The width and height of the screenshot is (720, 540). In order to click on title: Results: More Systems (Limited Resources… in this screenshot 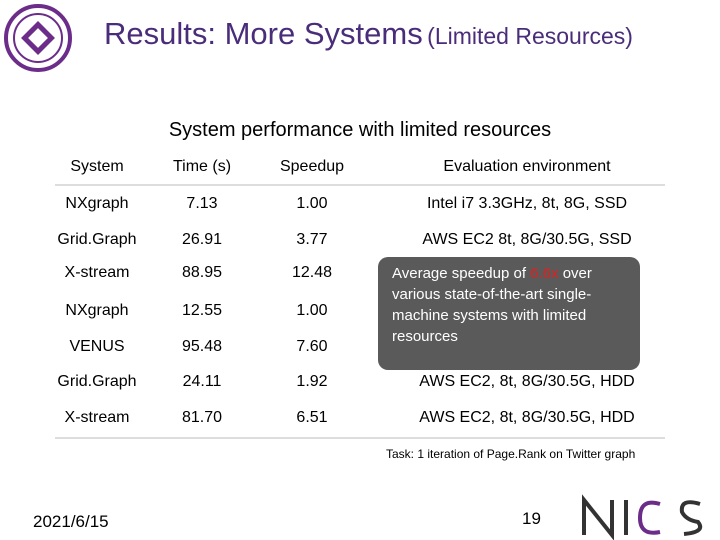, I will do `click(368, 34)`.